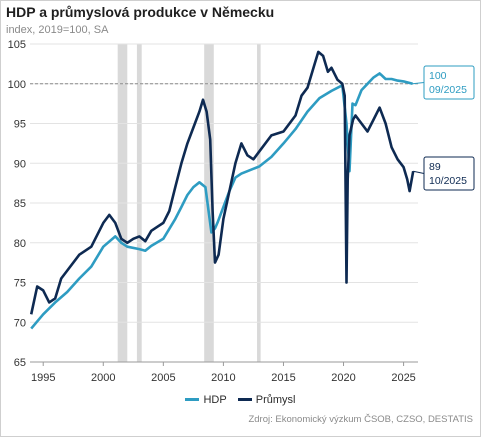  Describe the element at coordinates (20, 204) in the screenshot. I see `y-tick-label: 85` at that location.